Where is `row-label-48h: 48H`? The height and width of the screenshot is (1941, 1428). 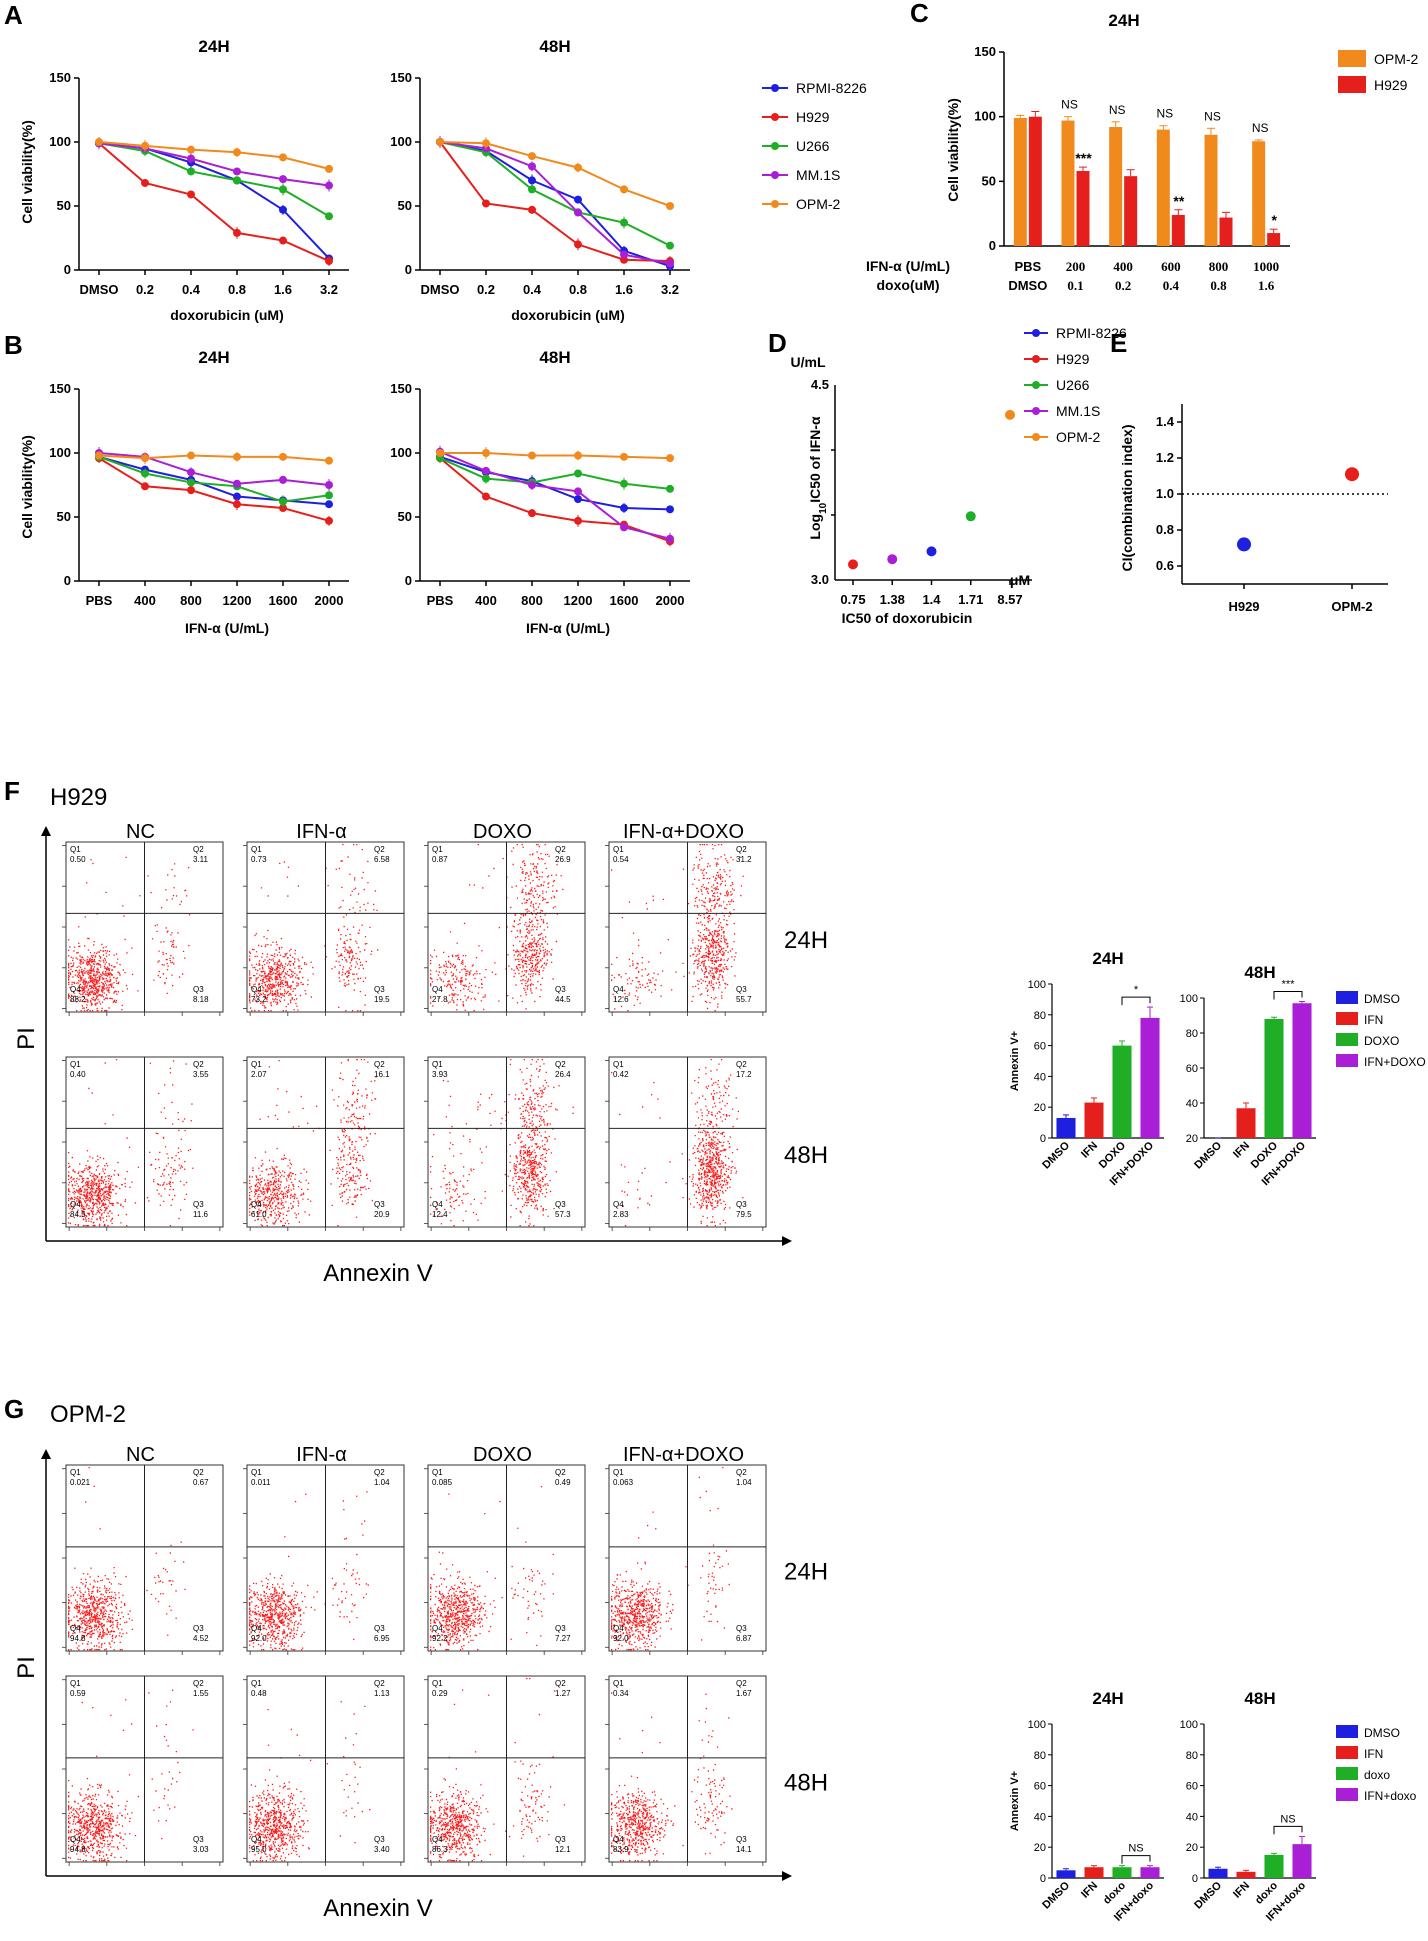 row-label-48h: 48H is located at coordinates (806, 1783).